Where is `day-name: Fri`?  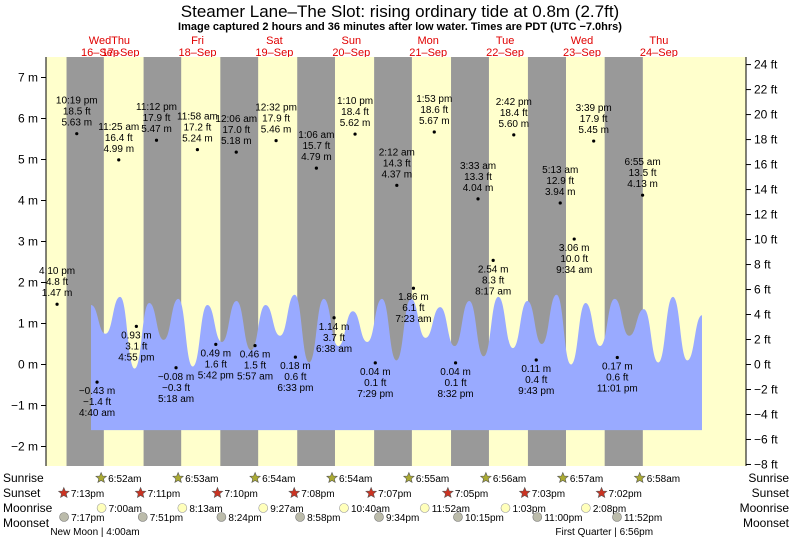
day-name: Fri is located at coordinates (197, 41).